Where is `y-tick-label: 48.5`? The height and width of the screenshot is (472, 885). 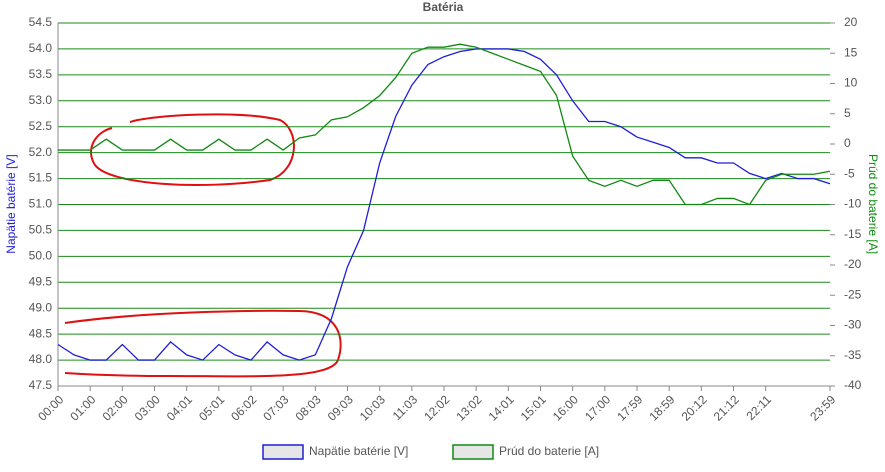 y-tick-label: 48.5 is located at coordinates (41, 333).